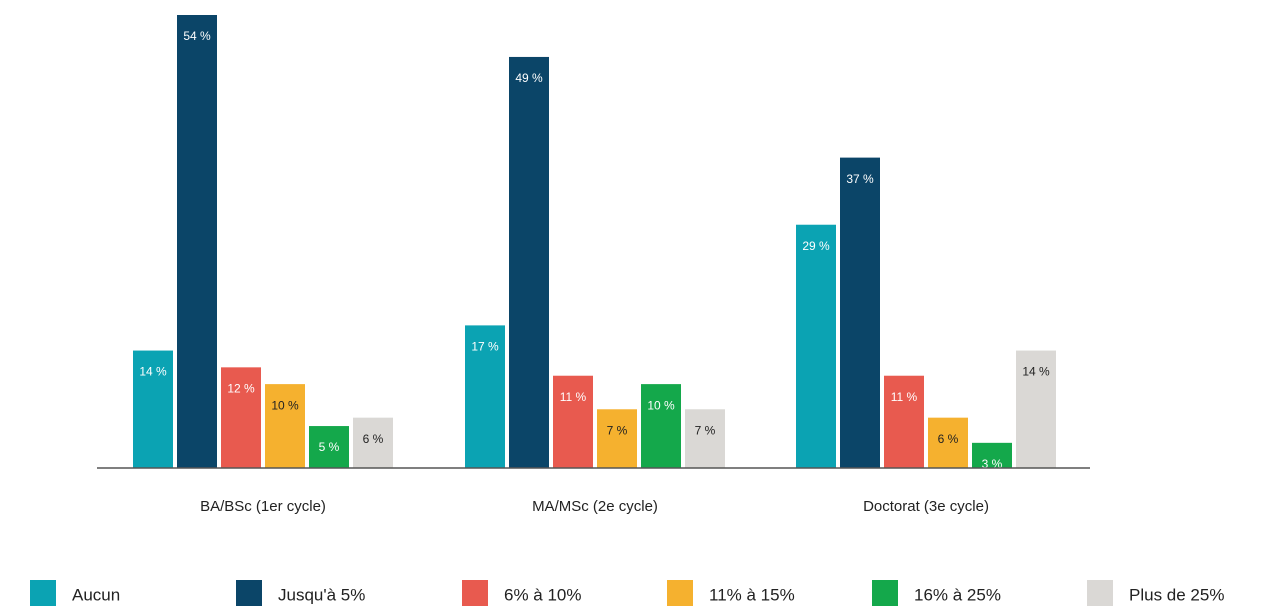  Describe the element at coordinates (957, 594) in the screenshot. I see `legend-label: 16% à 25%` at that location.